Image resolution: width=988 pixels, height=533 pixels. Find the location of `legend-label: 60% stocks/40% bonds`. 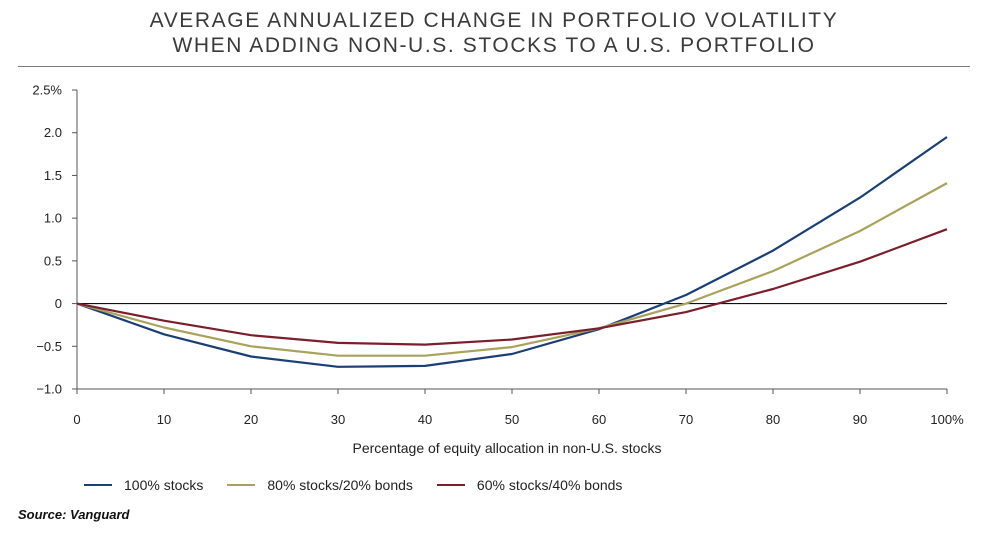

legend-label: 60% stocks/40% bonds is located at coordinates (549, 485).